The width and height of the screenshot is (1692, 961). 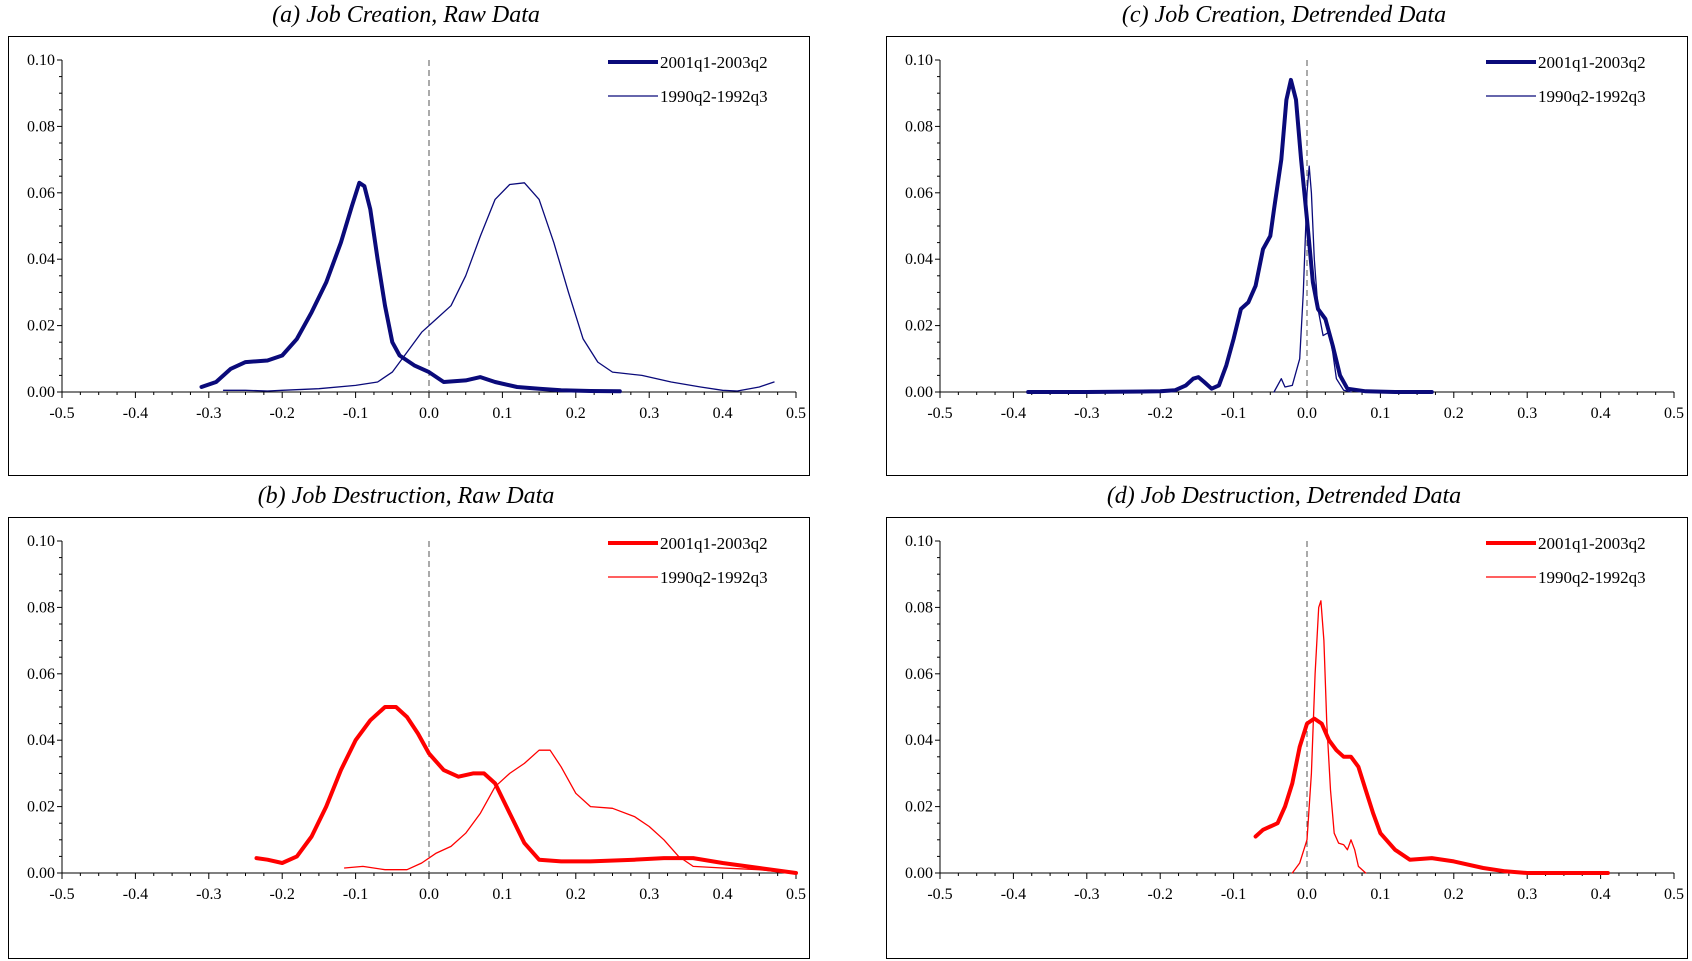 What do you see at coordinates (406, 15) in the screenshot?
I see `chart-title: (a) Job Creation, Raw Data` at bounding box center [406, 15].